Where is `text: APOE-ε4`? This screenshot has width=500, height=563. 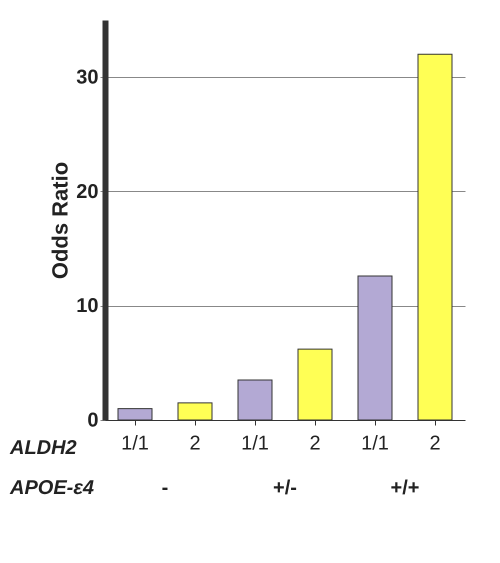
text: APOE-ε4 is located at coordinates (51, 488).